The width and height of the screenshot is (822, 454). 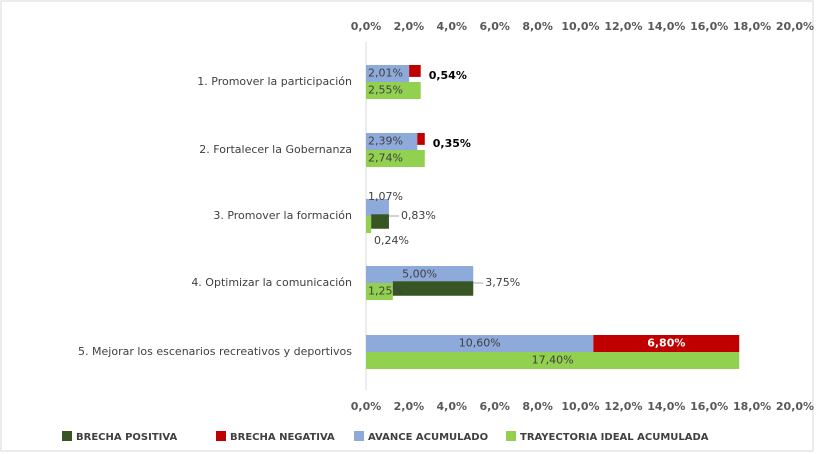 I want to click on category-label: 3. Promover la formación, so click(x=282, y=215).